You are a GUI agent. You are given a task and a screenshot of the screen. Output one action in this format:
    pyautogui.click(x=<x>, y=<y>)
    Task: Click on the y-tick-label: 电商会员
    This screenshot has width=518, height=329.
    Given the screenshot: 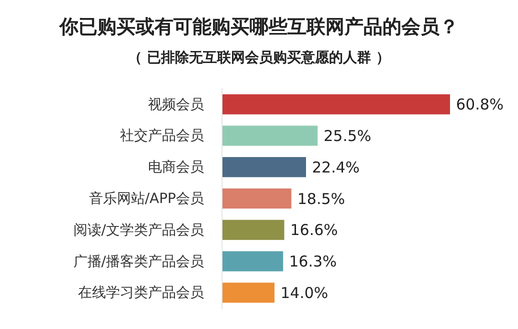 What is the action you would take?
    pyautogui.click(x=176, y=168)
    